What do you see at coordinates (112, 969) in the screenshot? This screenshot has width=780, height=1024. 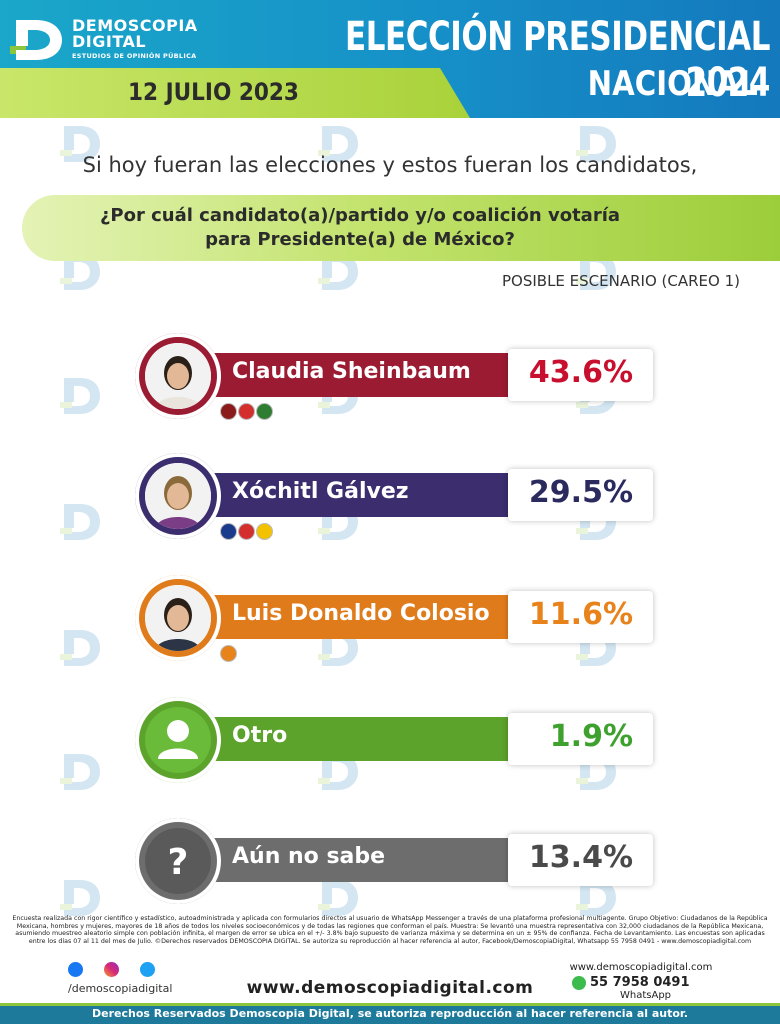 I see `instagram-icon` at bounding box center [112, 969].